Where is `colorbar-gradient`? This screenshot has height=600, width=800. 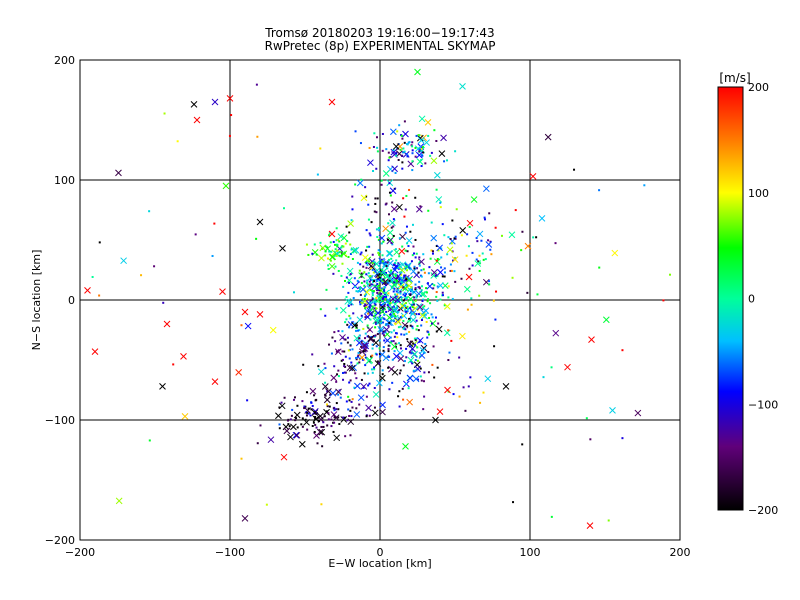 colorbar-gradient is located at coordinates (730, 298).